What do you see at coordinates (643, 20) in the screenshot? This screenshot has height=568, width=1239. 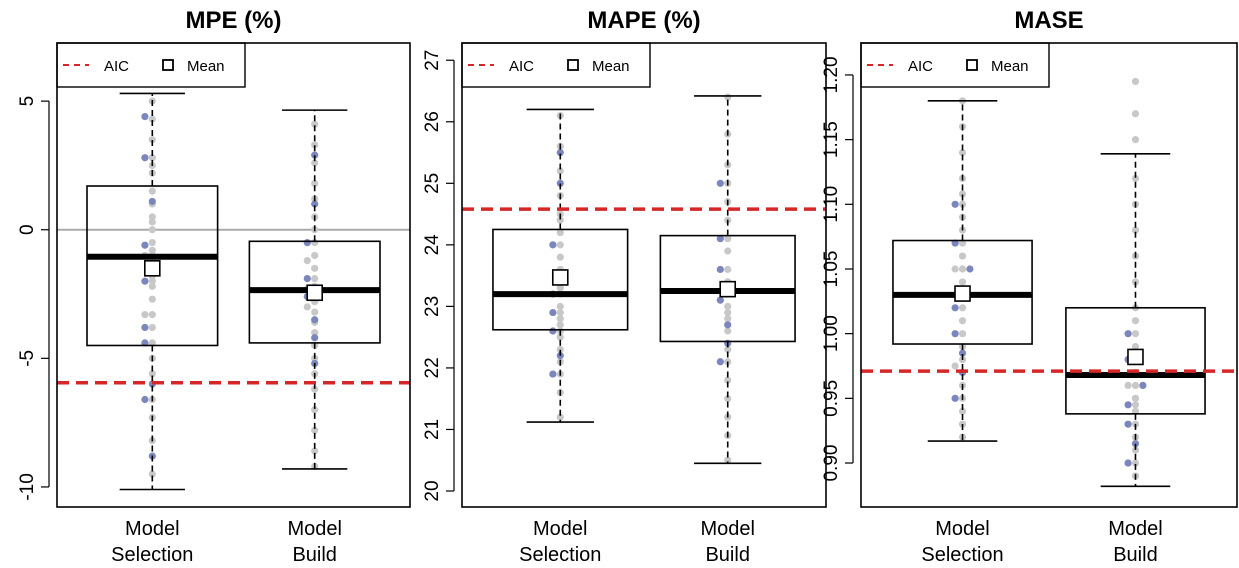 I see `chart-title: MAPE (%)` at bounding box center [643, 20].